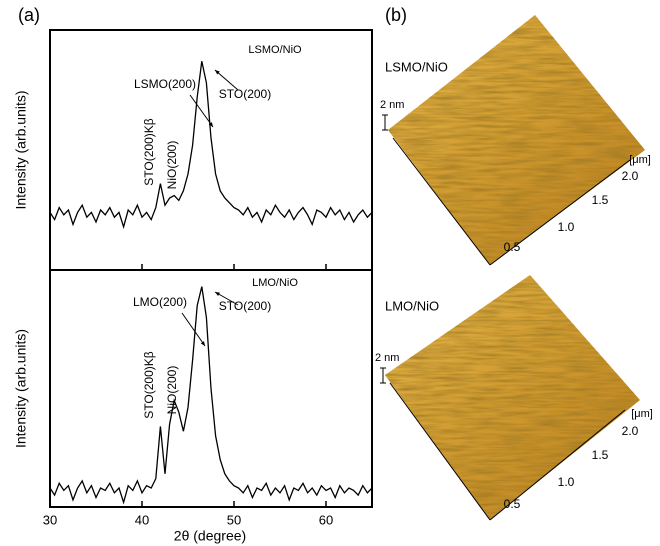 The height and width of the screenshot is (546, 660). What do you see at coordinates (275, 50) in the screenshot?
I see `annotation: LSMO/NiO` at bounding box center [275, 50].